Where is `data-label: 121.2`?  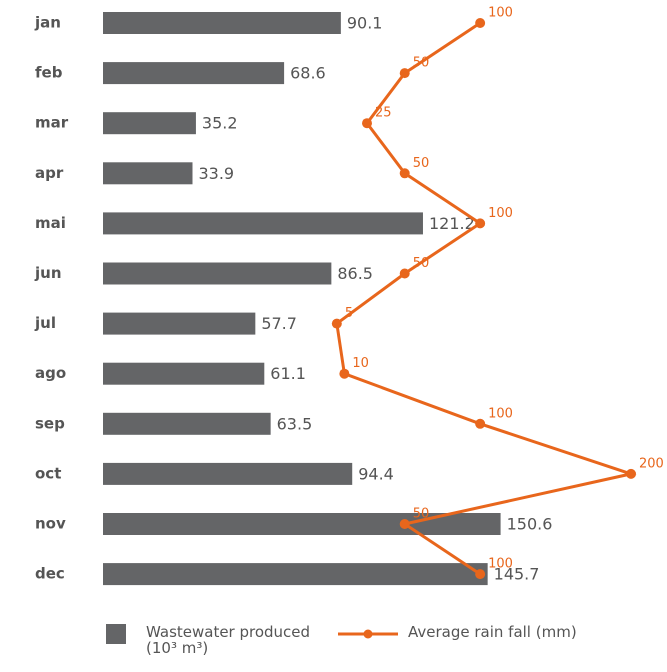
data-label: 121.2 is located at coordinates (452, 223).